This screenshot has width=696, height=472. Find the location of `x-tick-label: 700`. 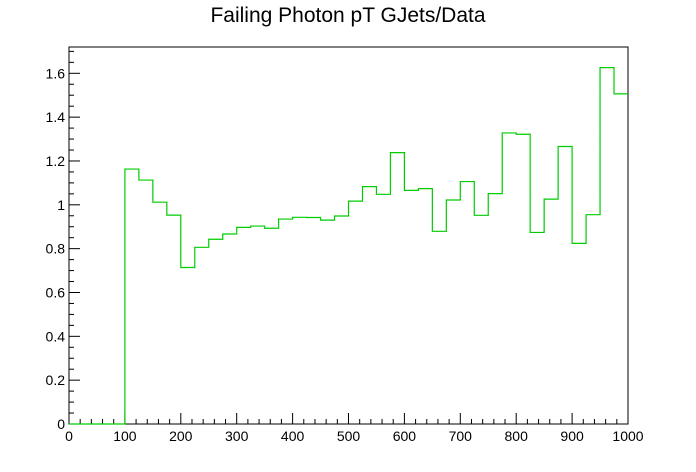

x-tick-label: 700 is located at coordinates (461, 436).